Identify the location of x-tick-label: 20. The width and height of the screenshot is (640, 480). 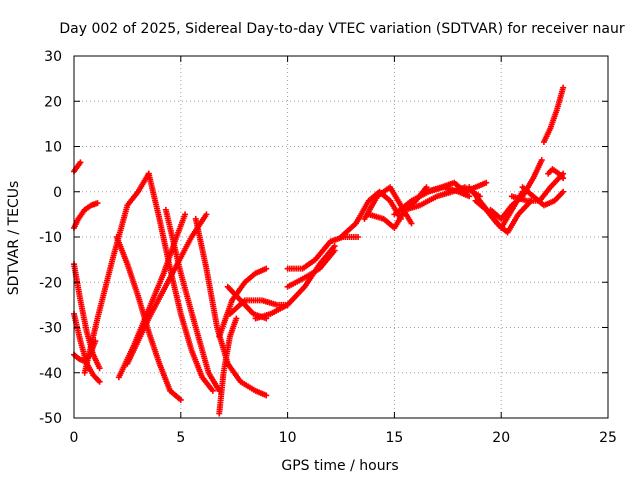
(501, 438).